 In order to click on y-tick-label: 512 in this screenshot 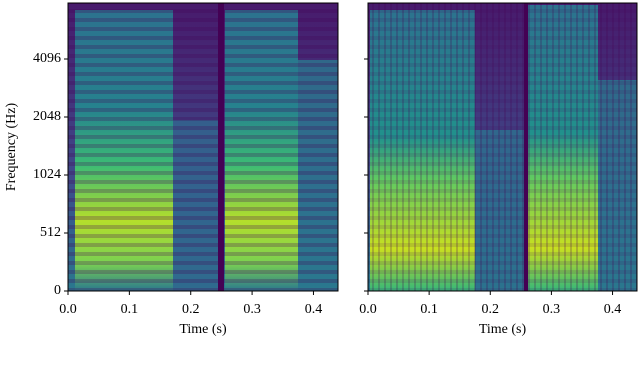, I will do `click(50, 232)`.